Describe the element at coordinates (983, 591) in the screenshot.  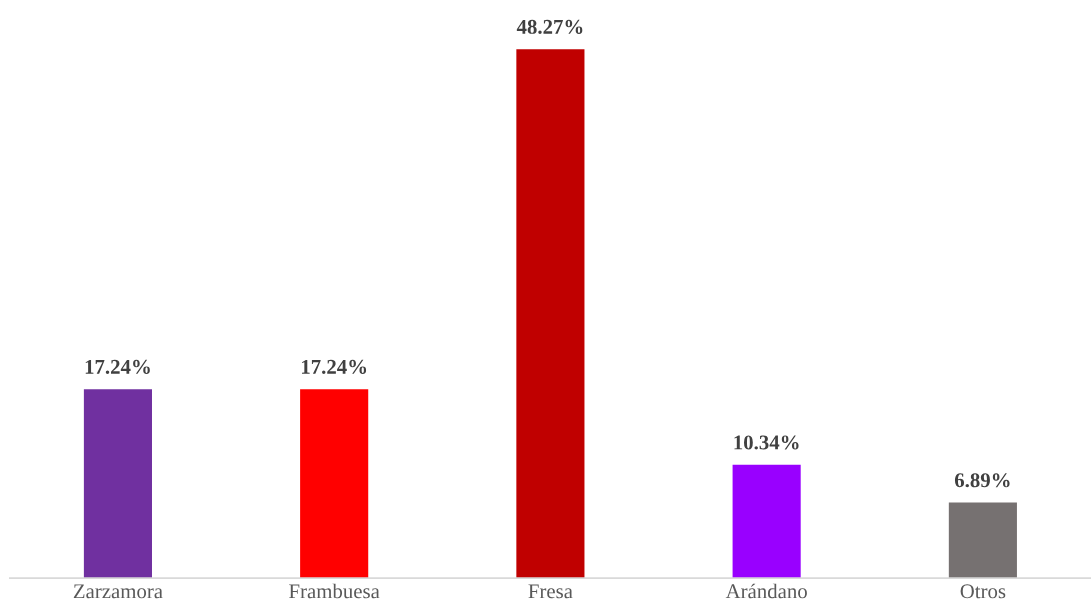
I see `x-tick-label: Otros` at that location.